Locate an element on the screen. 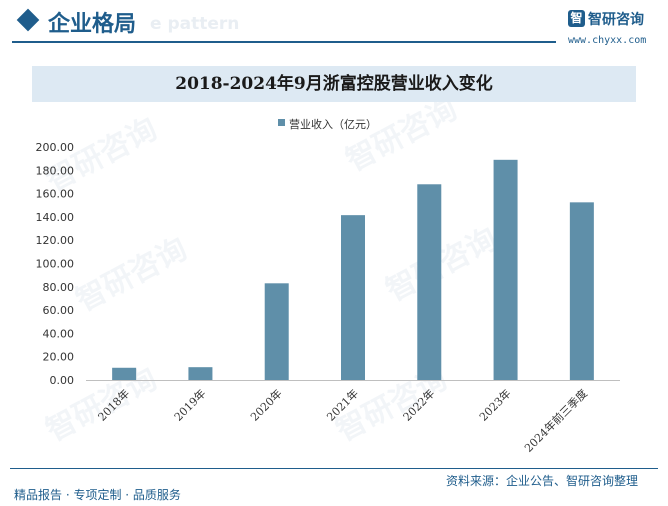 The image size is (668, 506). x-tick-label: 2020年 is located at coordinates (265, 404).